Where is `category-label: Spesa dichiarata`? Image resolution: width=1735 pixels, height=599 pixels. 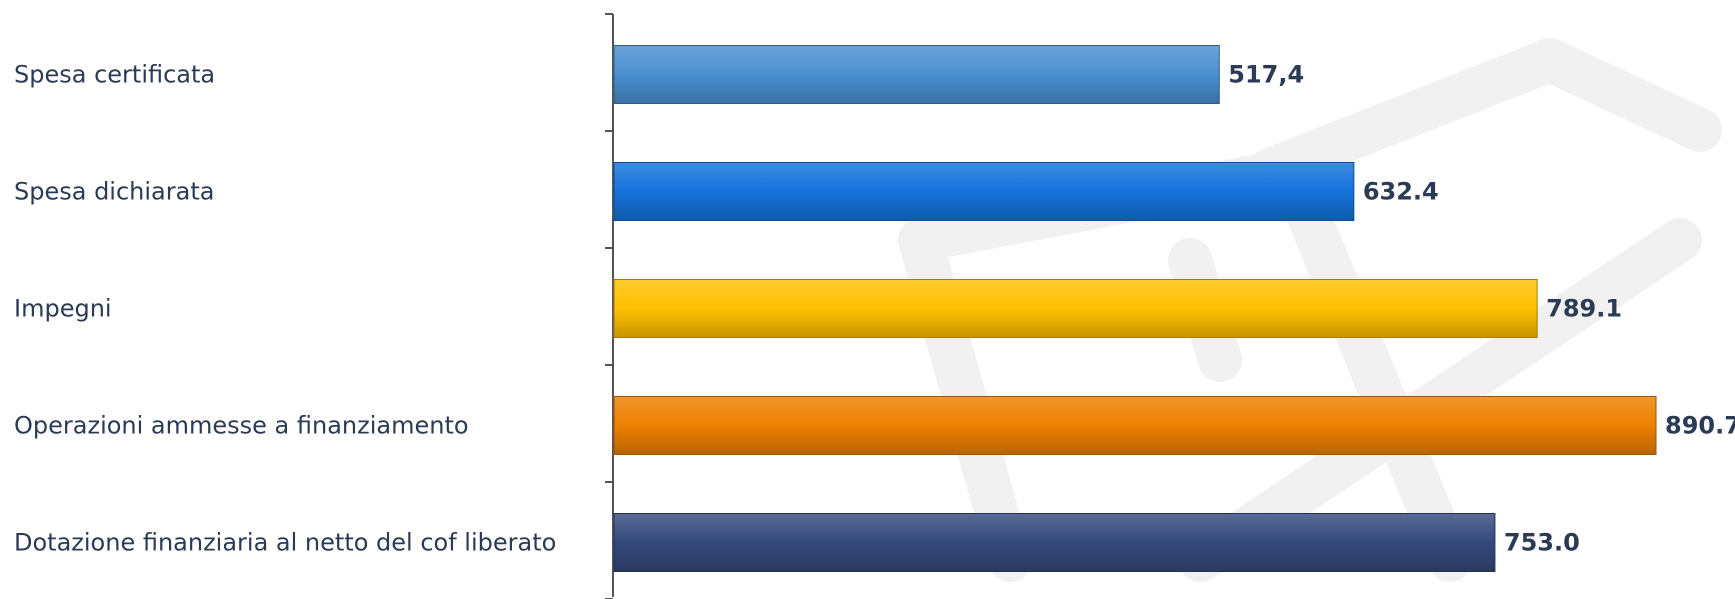
category-label: Spesa dichiarata is located at coordinates (114, 192).